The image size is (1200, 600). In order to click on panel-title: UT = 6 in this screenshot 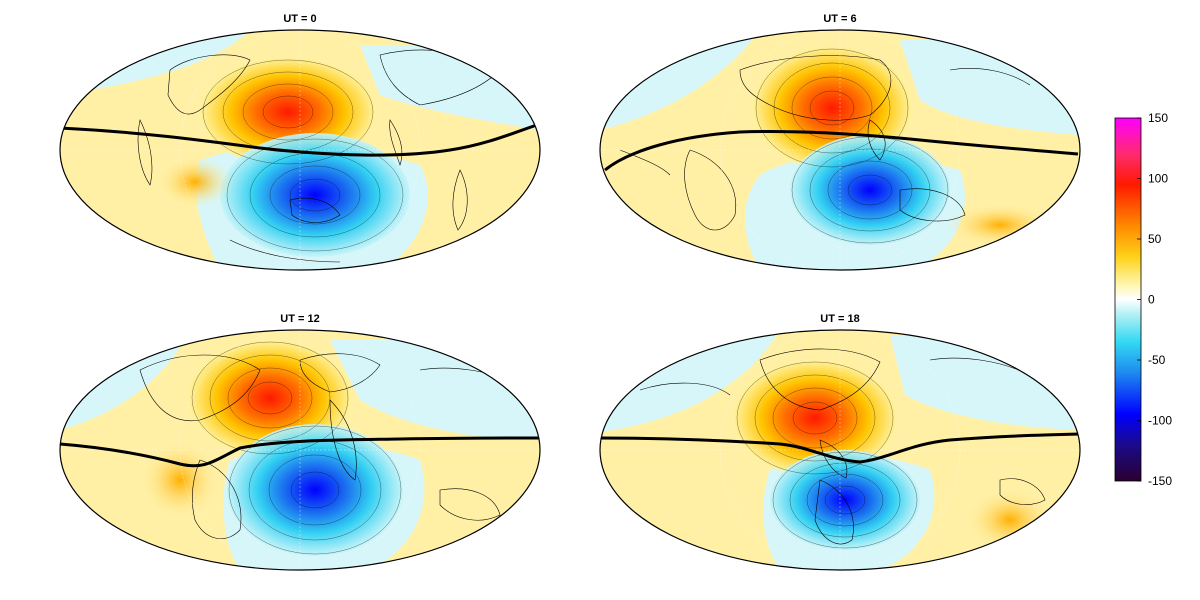, I will do `click(839, 19)`.